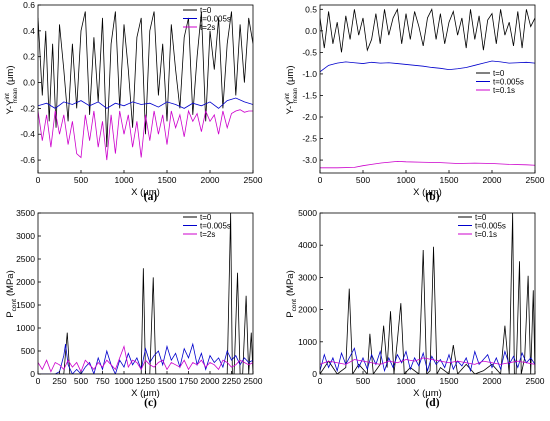 This screenshot has width=550, height=421. I want to click on y-axis-label-unit: (MPa), so click(290, 283).